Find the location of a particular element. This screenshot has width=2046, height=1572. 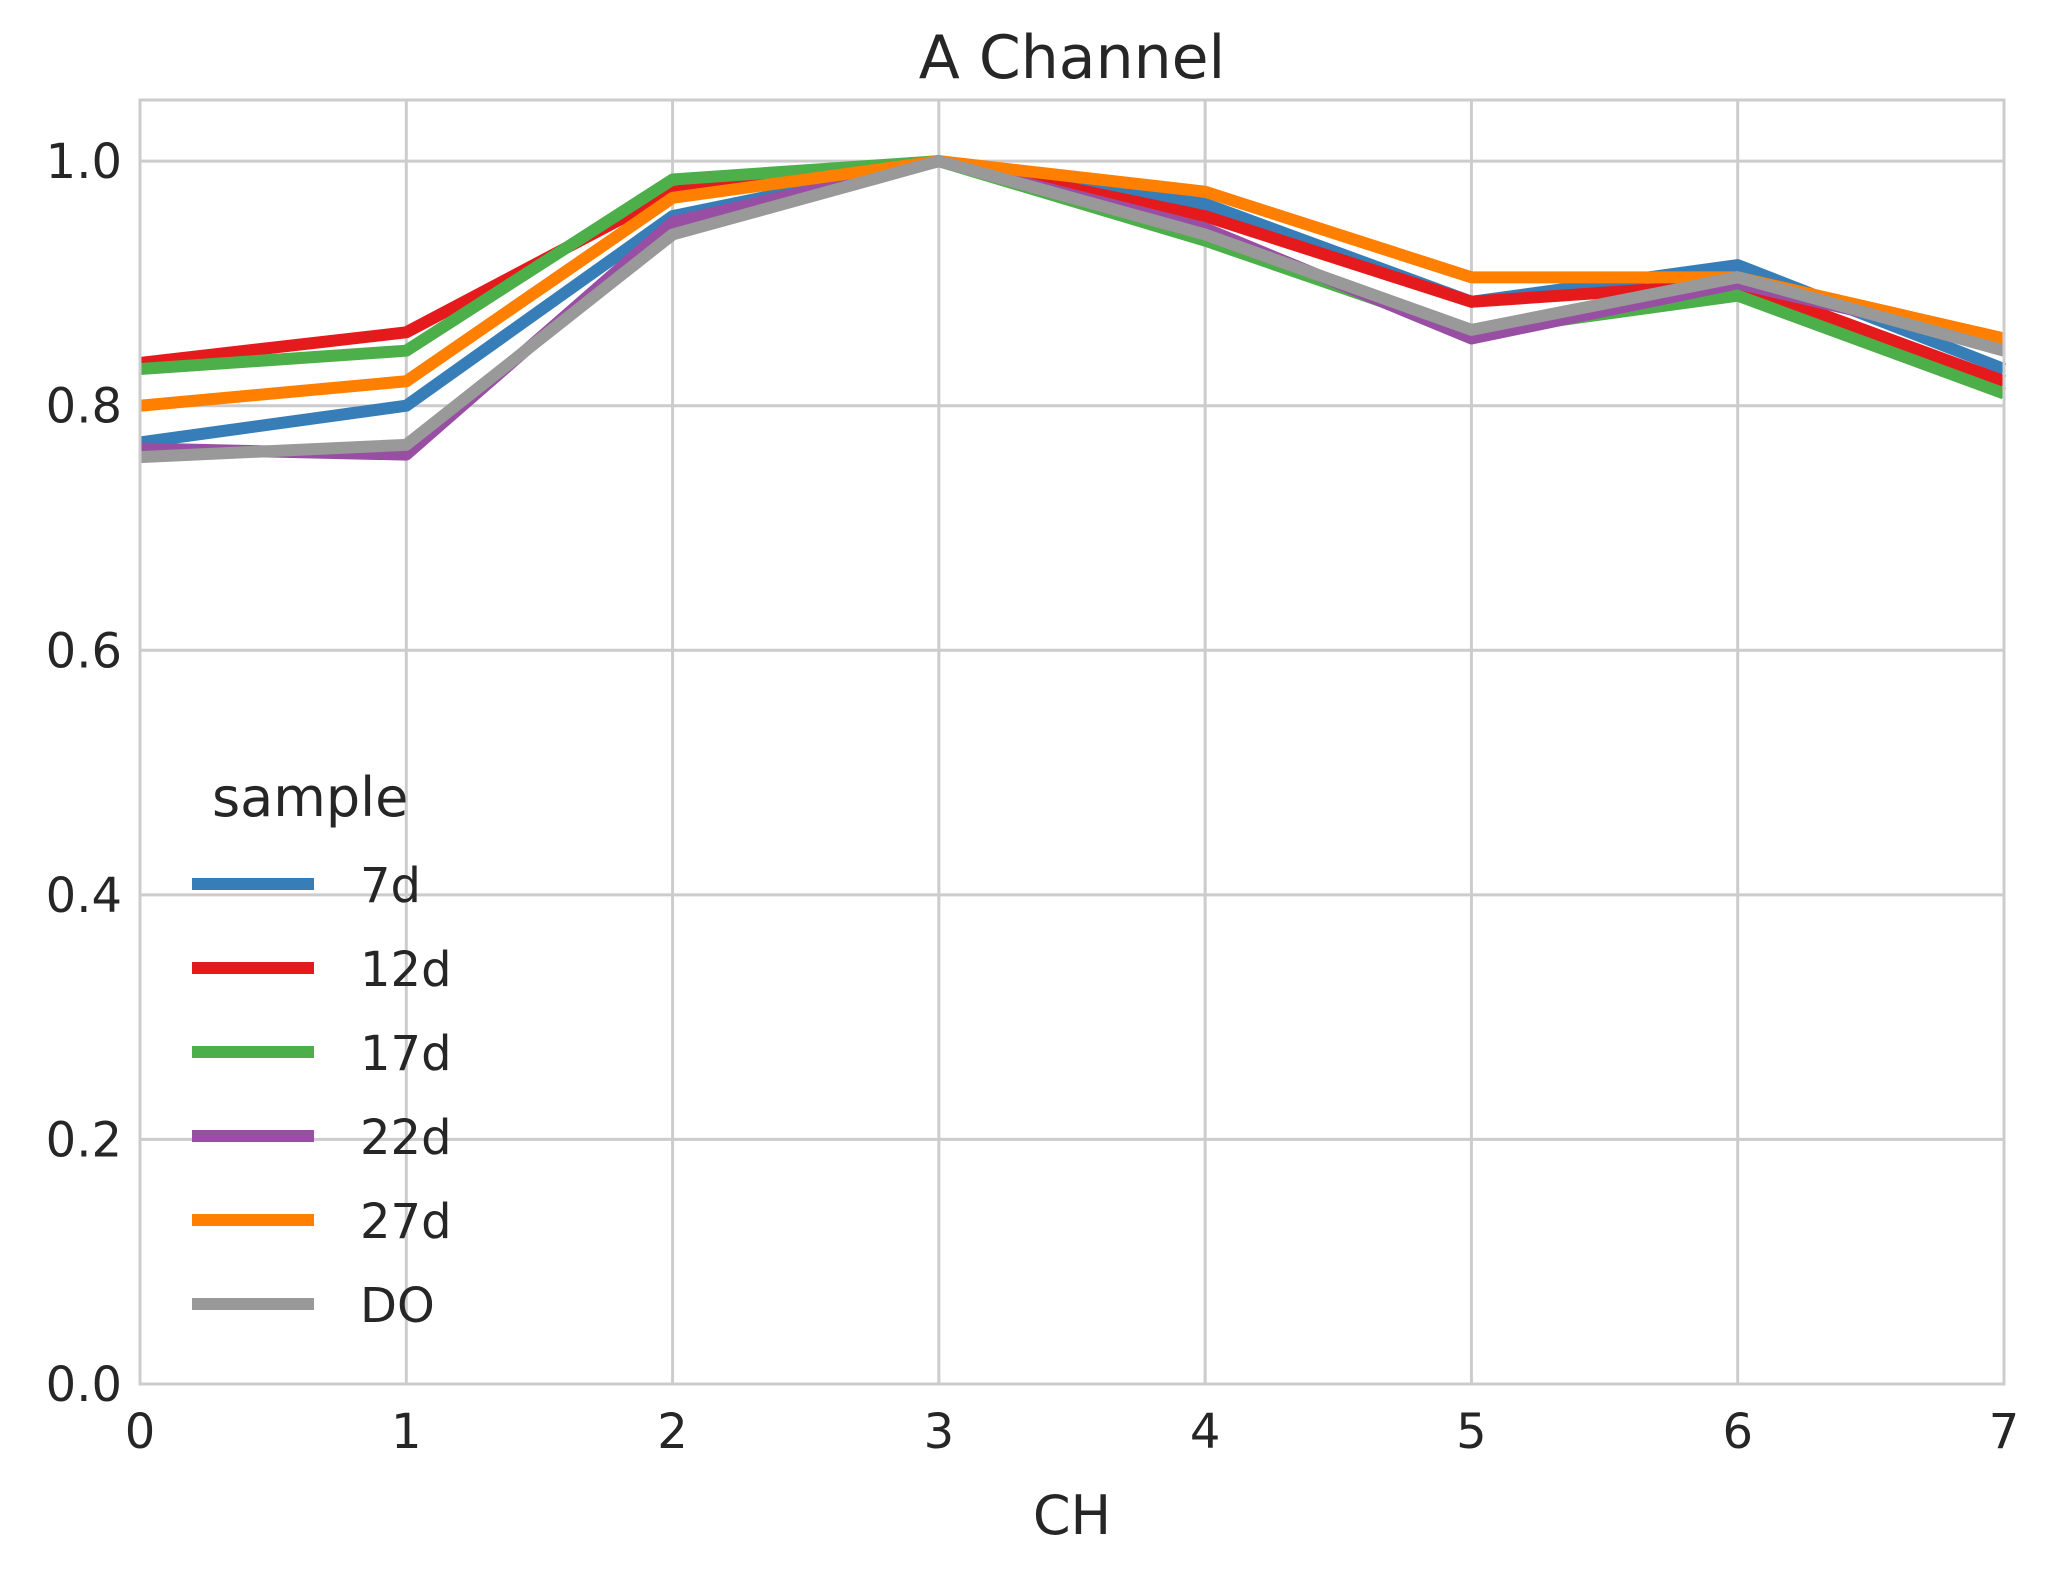

legend-label-17d: 17d is located at coordinates (406, 1054).